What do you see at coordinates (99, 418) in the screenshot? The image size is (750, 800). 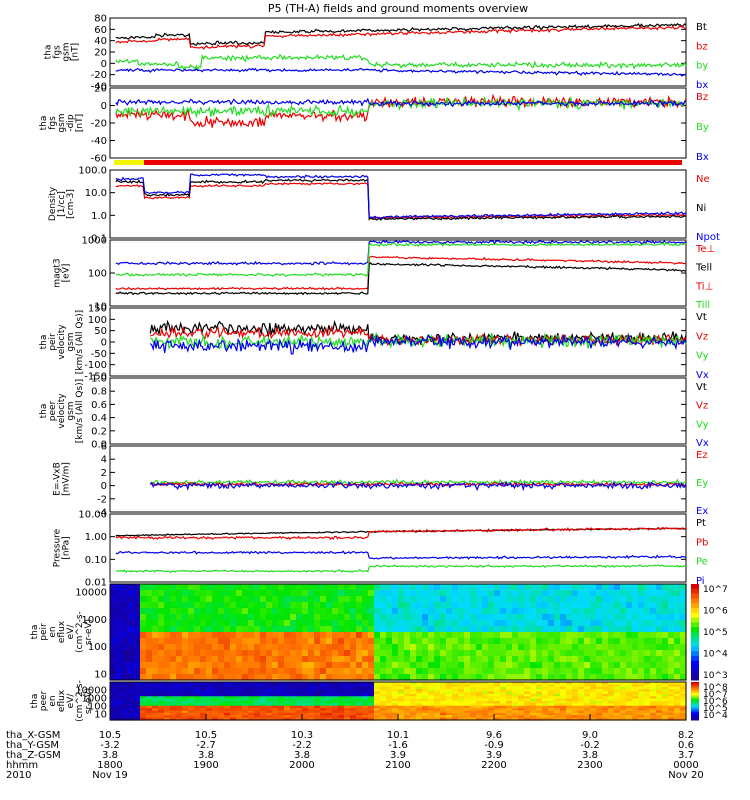 I see `ytick-label: 0.4` at bounding box center [99, 418].